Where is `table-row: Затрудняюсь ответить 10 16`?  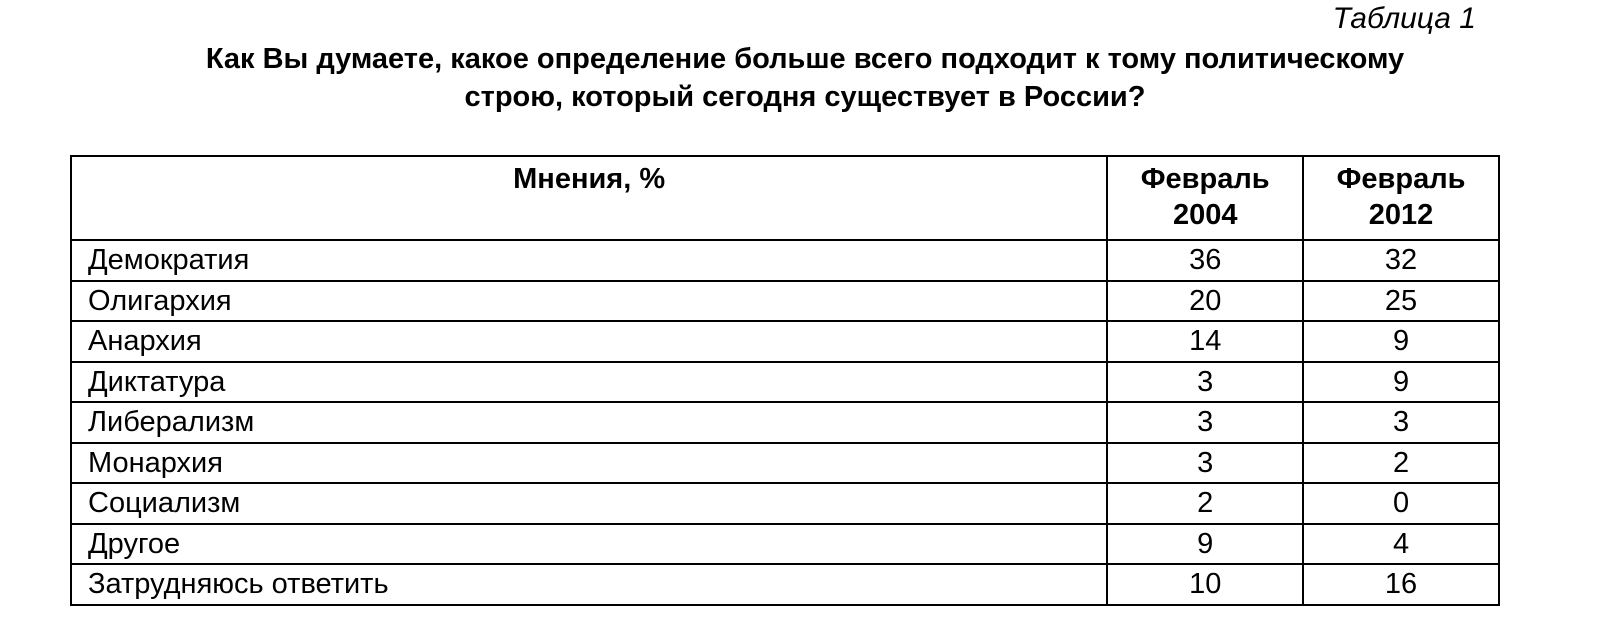
table-row: Затрудняюсь ответить 10 16 is located at coordinates (784, 584).